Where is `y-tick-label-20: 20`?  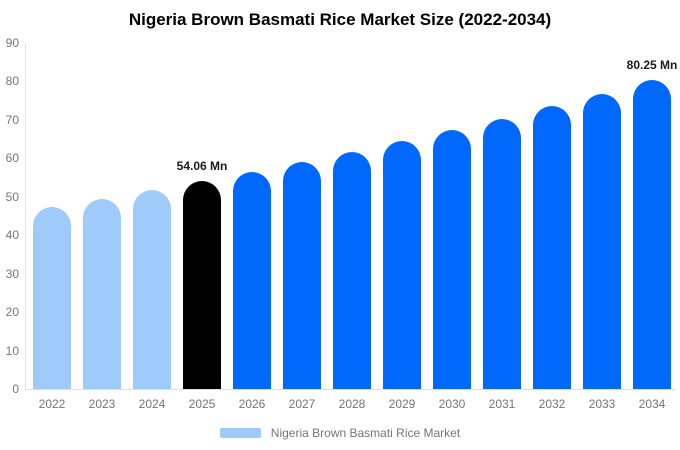
y-tick-label-20: 20 is located at coordinates (12, 312).